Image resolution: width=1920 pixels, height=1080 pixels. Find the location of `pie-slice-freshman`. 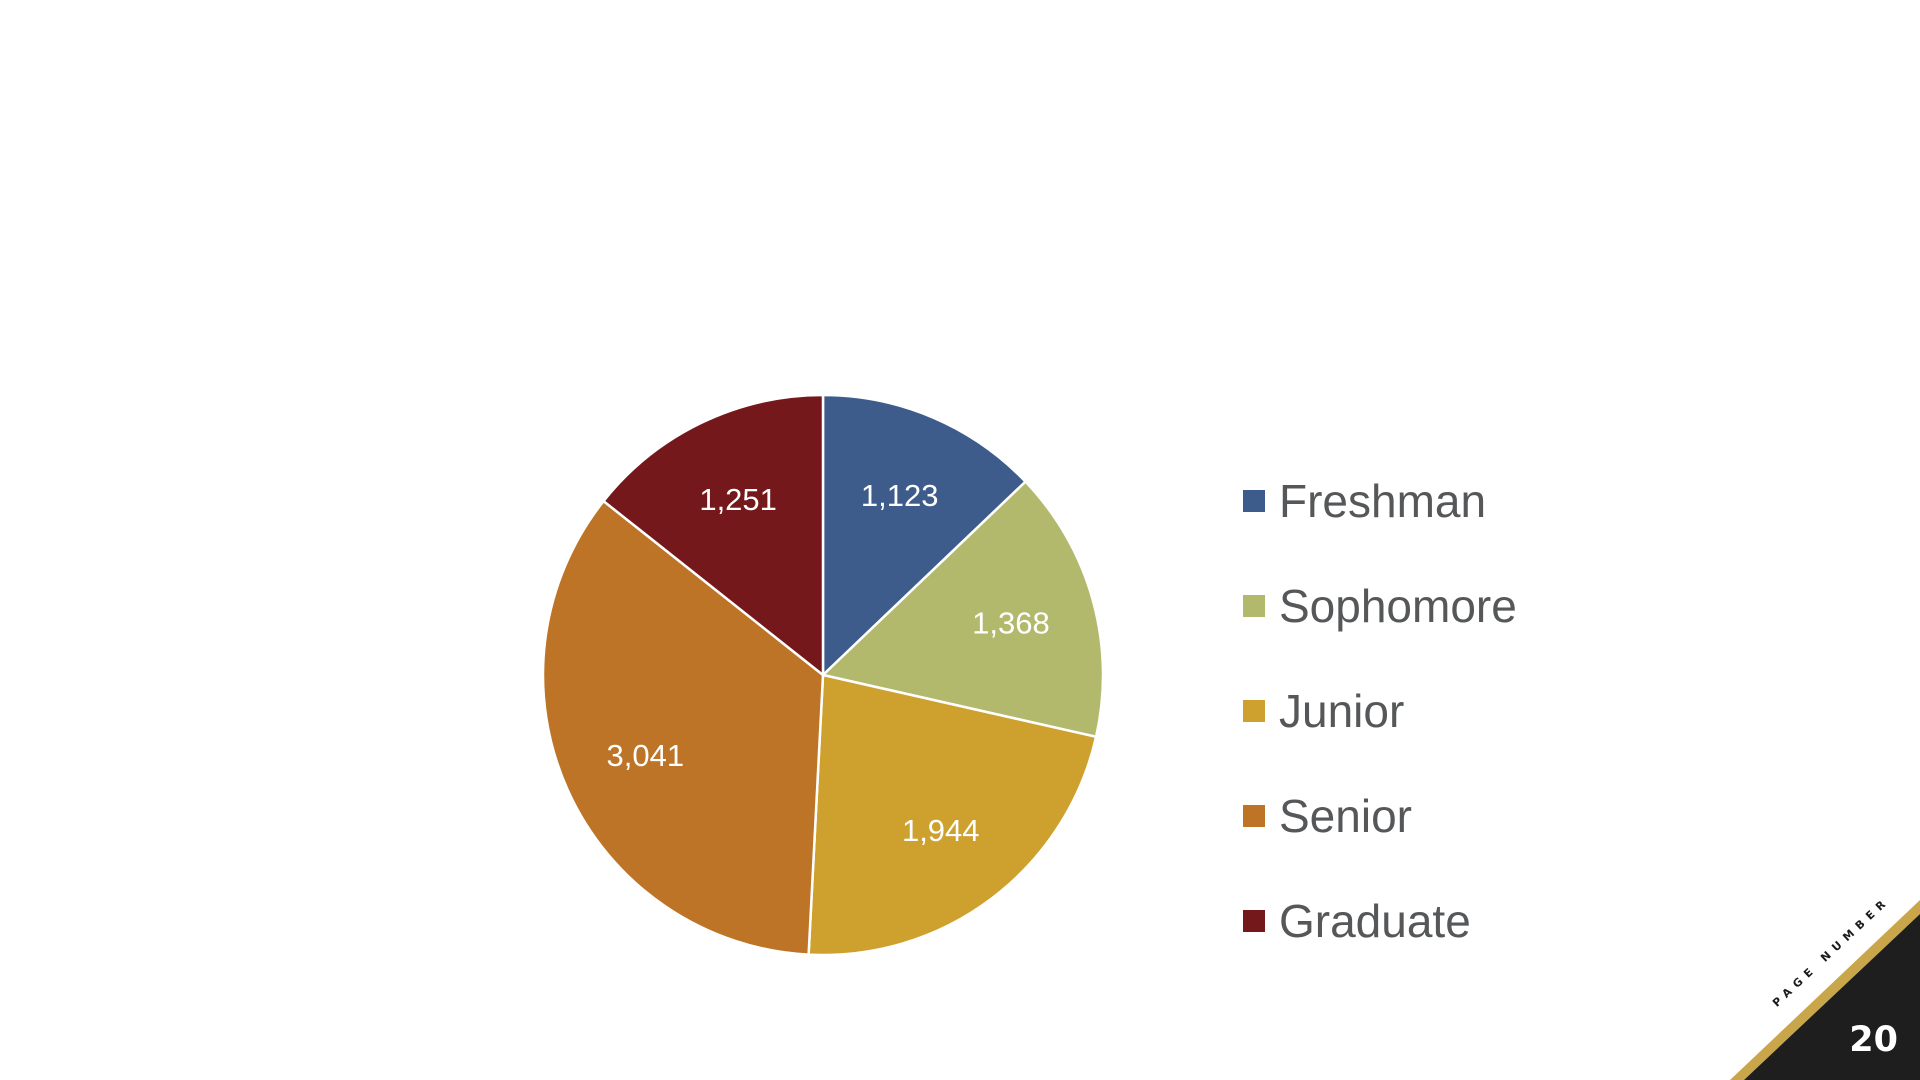

pie-slice-freshman is located at coordinates (924, 535).